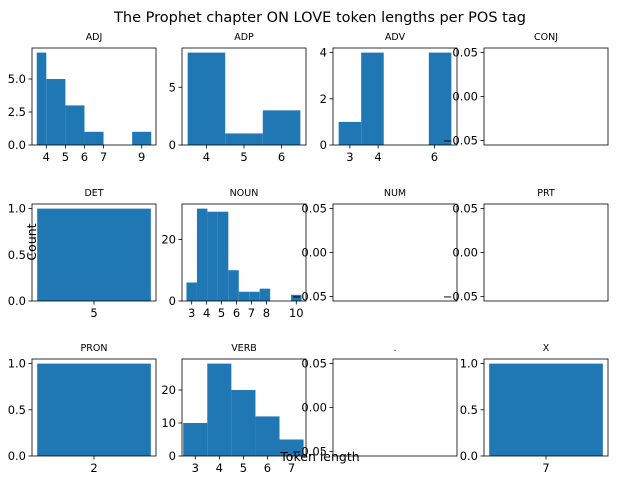 This screenshot has width=640, height=480. I want to click on x-tick-label: 9, so click(141, 157).